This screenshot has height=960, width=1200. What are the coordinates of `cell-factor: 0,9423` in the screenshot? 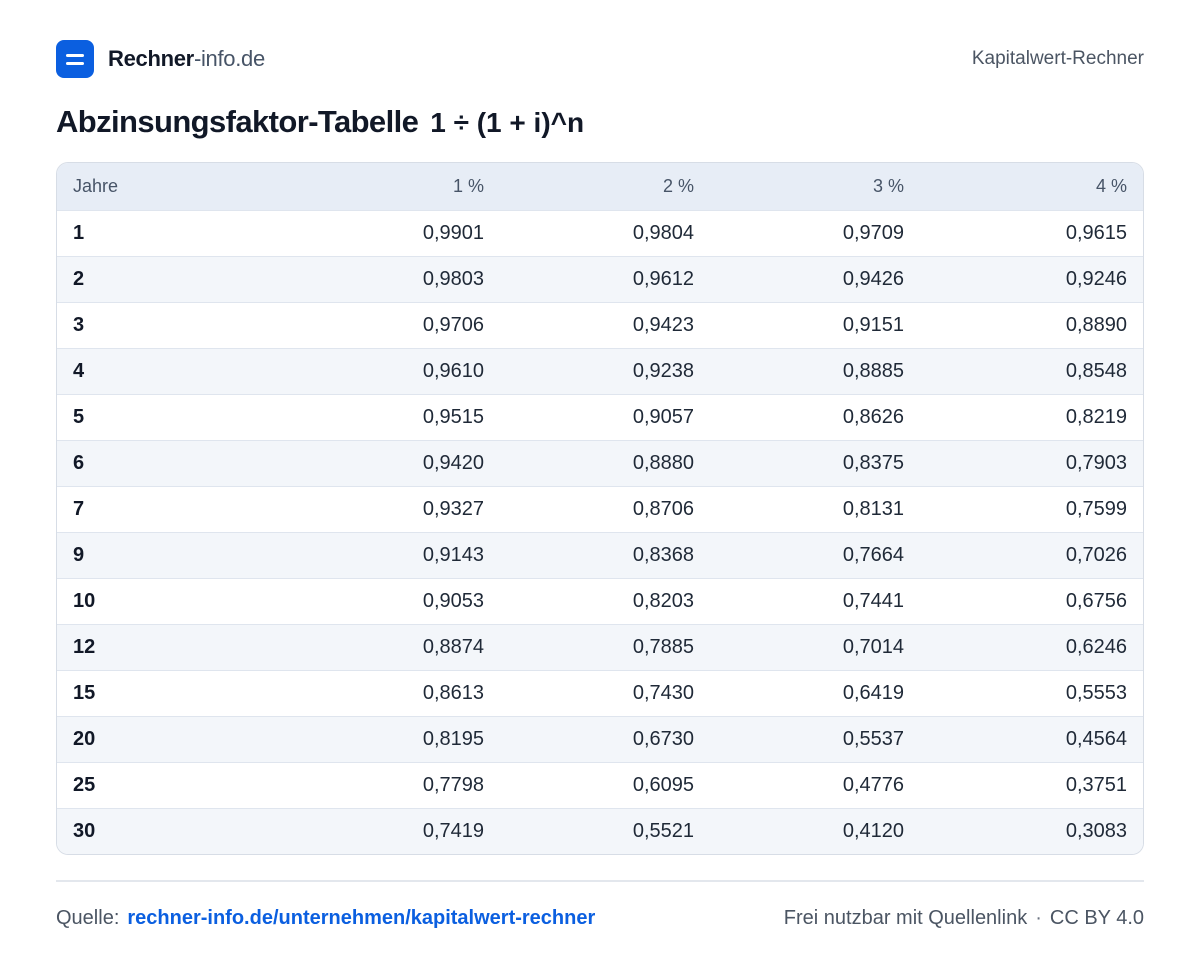 It's located at (605, 325).